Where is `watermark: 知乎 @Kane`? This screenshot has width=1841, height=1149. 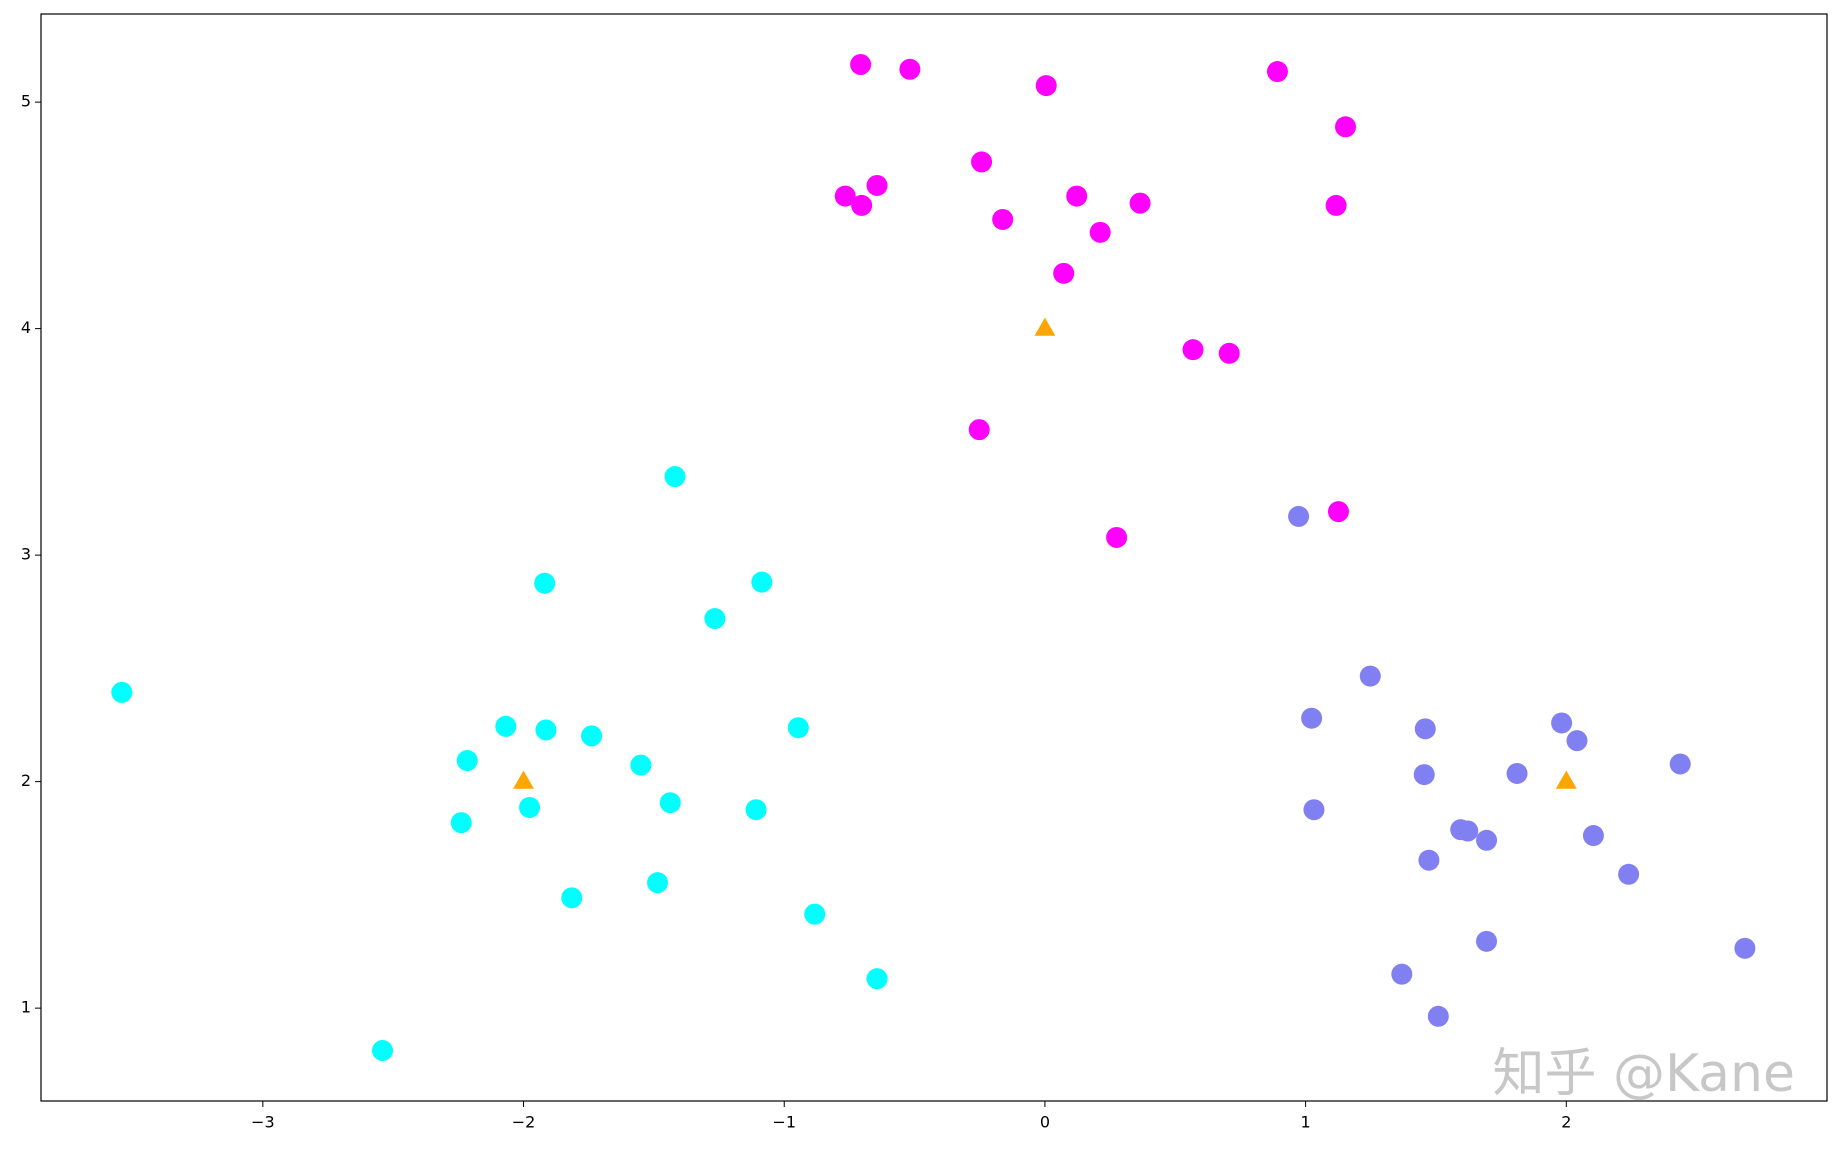 watermark: 知乎 @Kane is located at coordinates (1643, 1074).